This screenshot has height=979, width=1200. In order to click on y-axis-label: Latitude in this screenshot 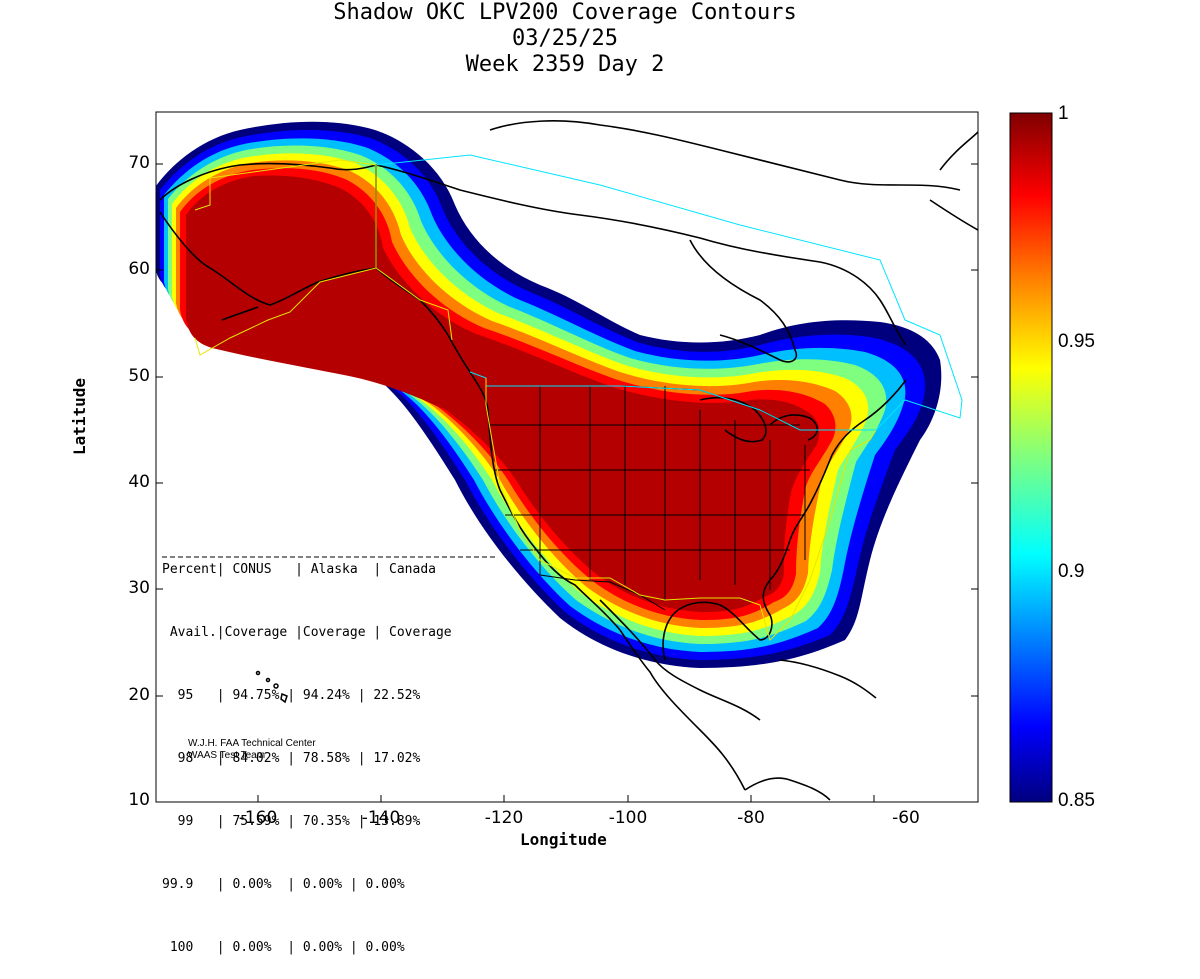, I will do `click(79, 416)`.